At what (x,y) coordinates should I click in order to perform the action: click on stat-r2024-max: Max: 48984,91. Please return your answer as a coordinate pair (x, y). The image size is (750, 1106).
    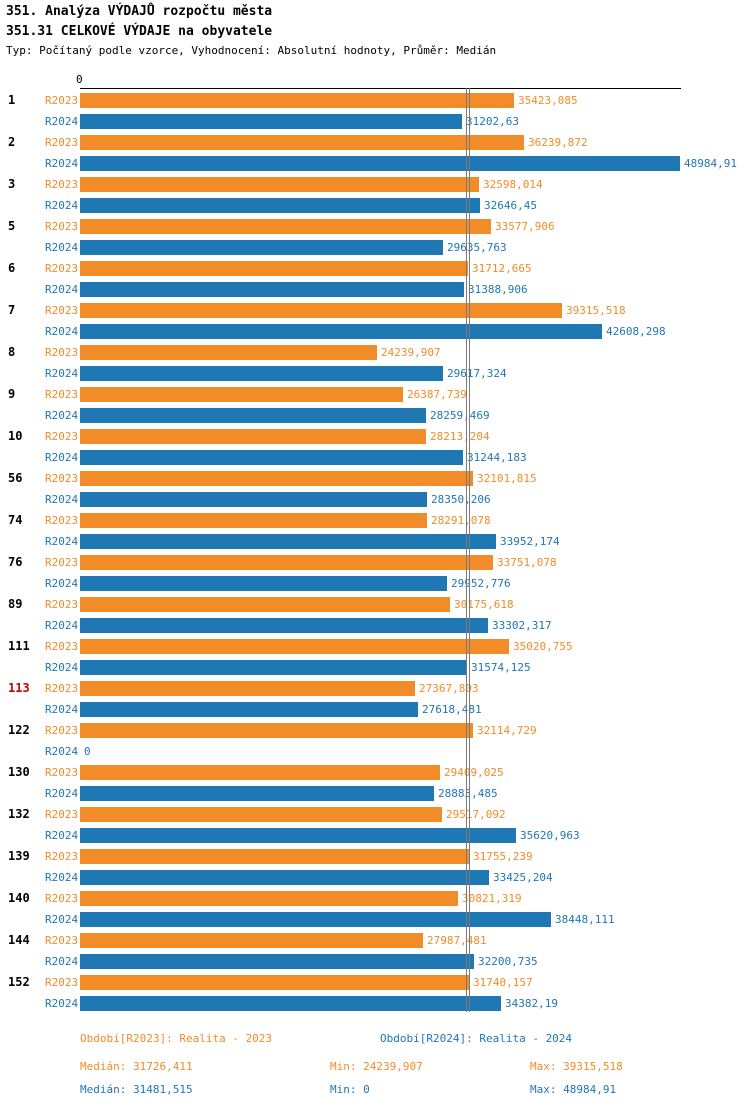
    Looking at the image, I should click on (573, 1089).